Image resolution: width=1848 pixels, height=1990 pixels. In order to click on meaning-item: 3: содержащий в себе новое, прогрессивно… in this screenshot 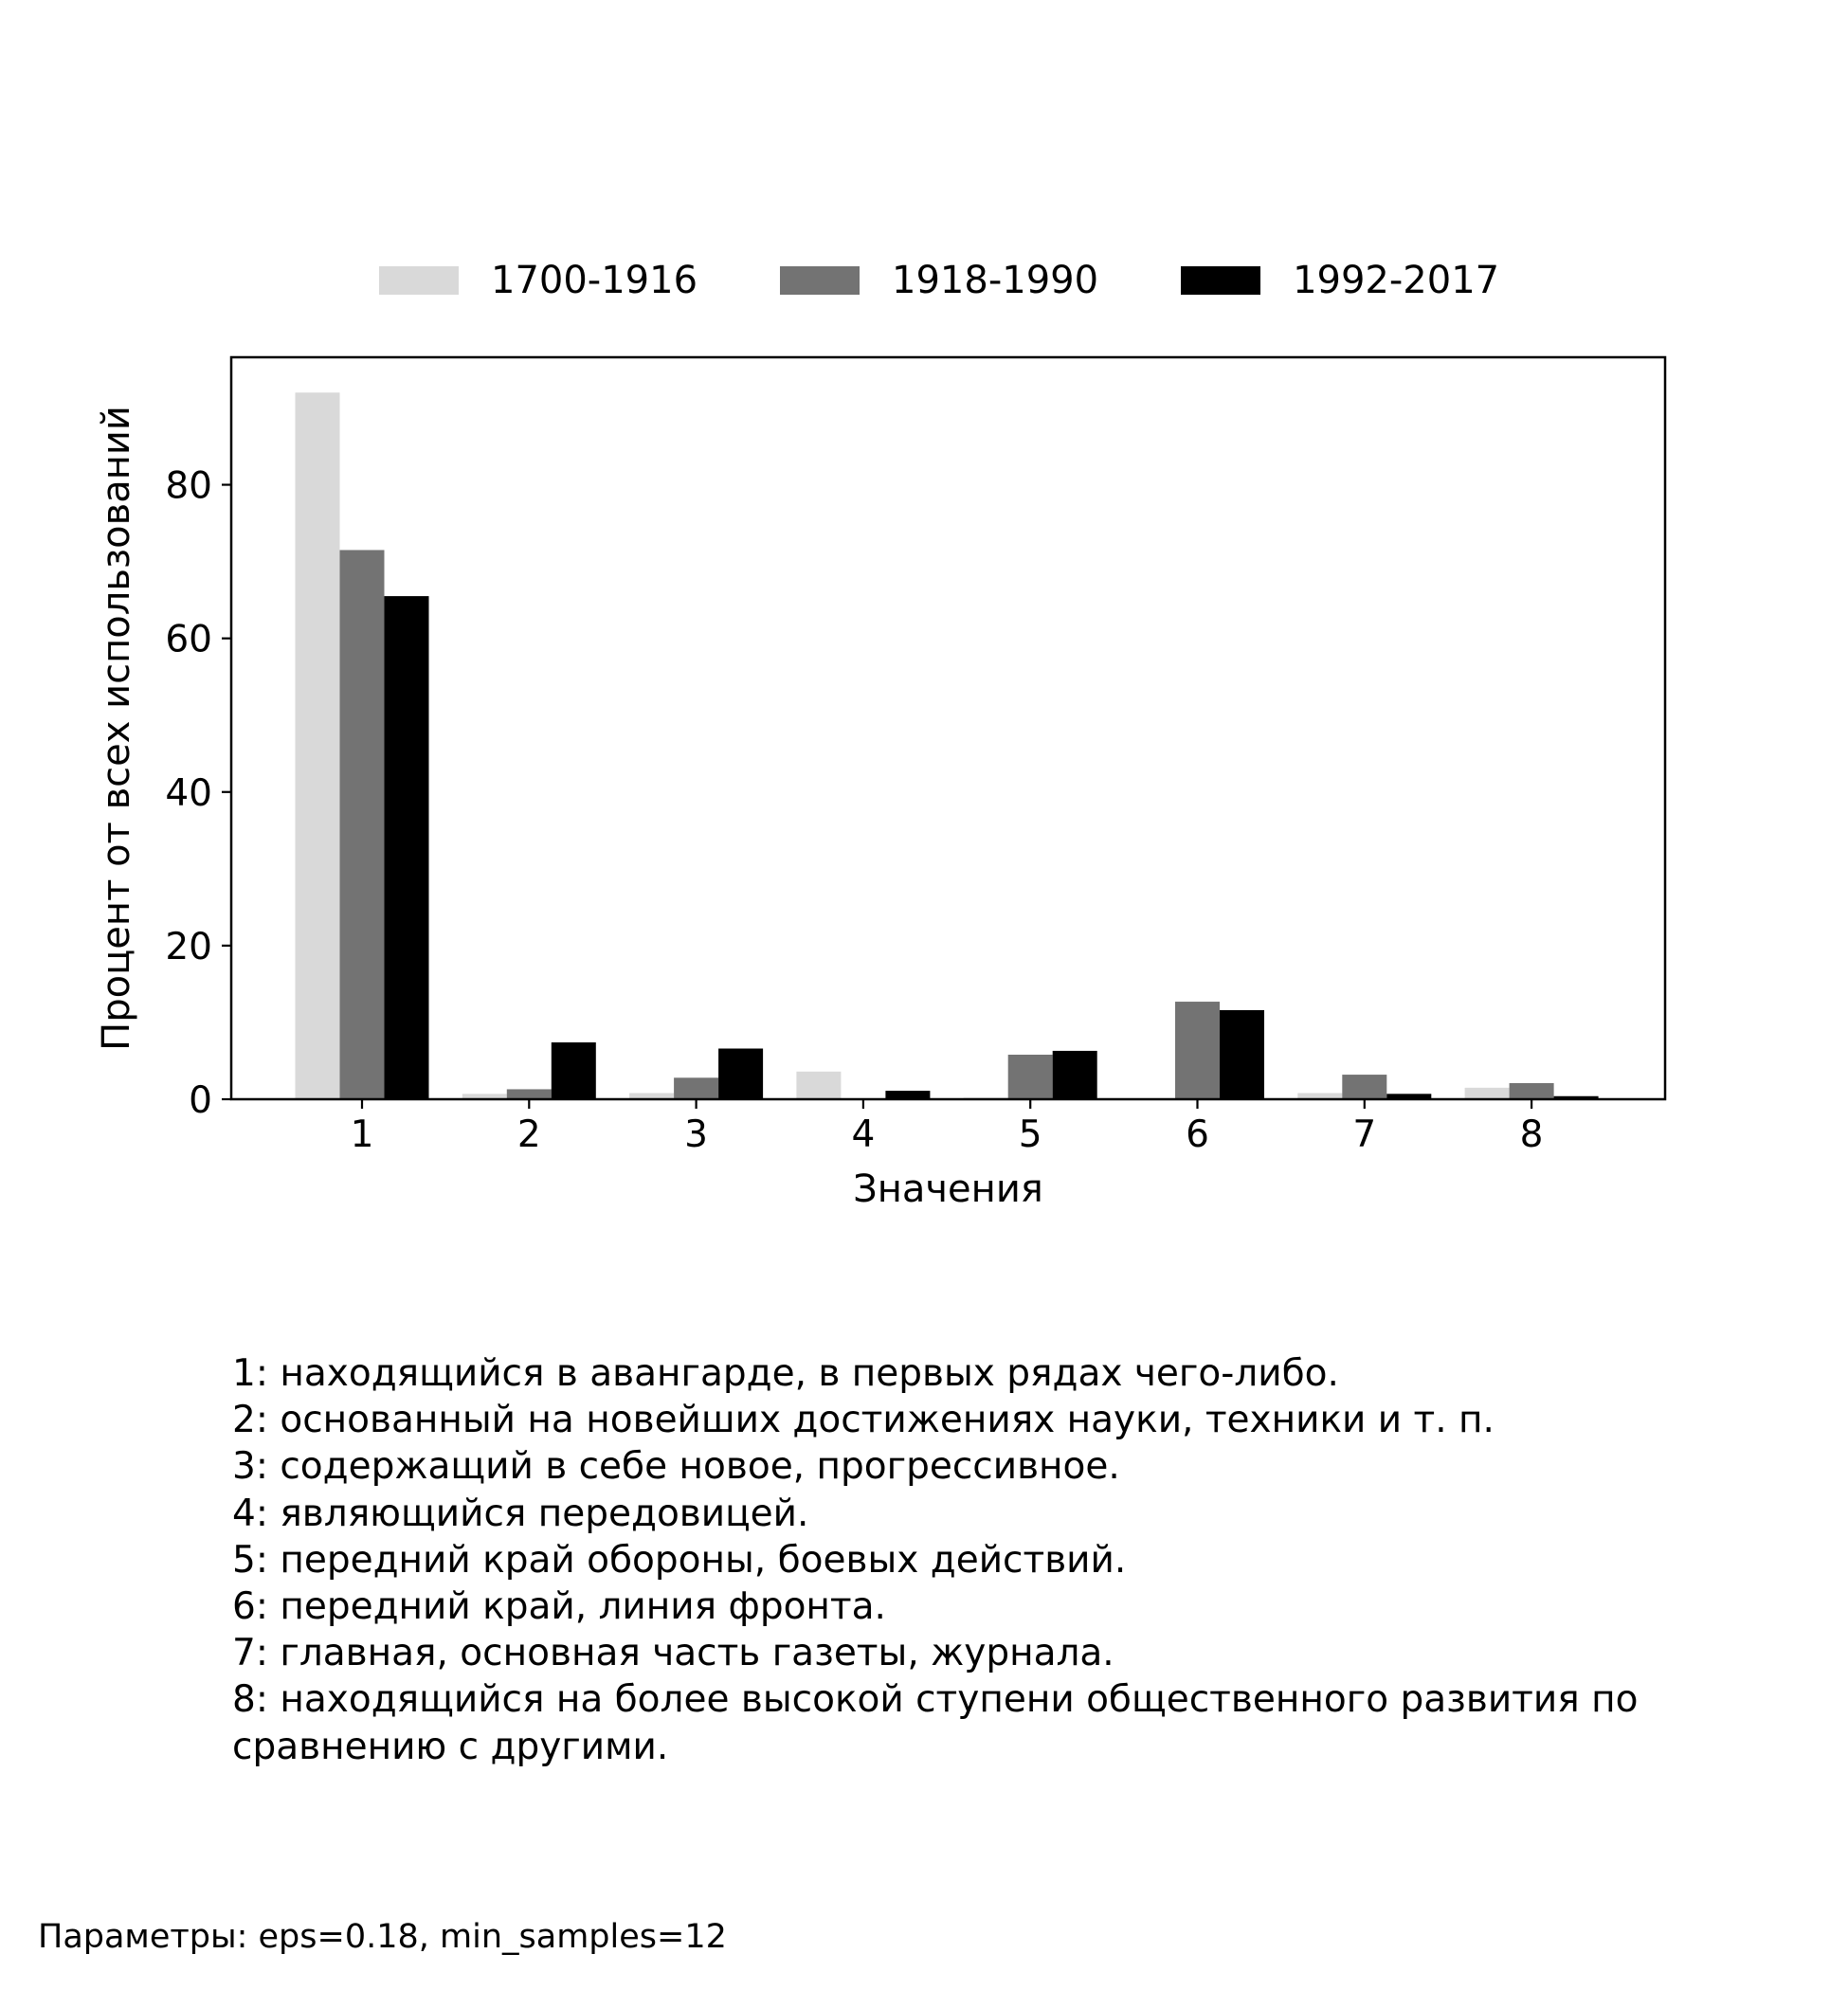, I will do `click(676, 1467)`.